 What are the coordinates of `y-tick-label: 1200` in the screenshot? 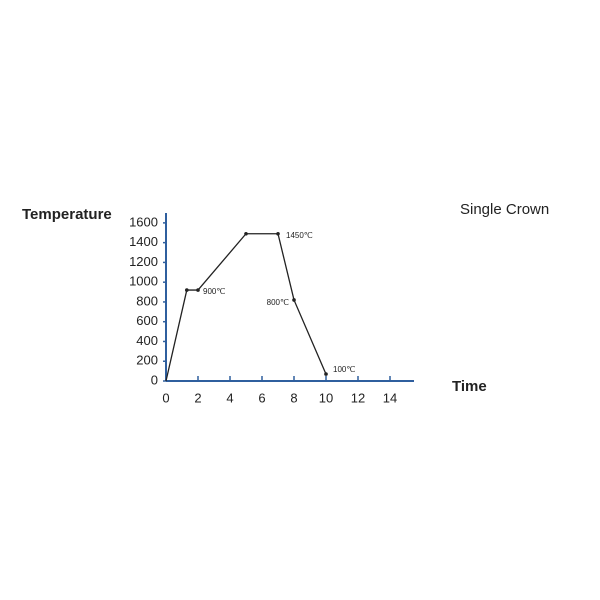 It's located at (143, 261).